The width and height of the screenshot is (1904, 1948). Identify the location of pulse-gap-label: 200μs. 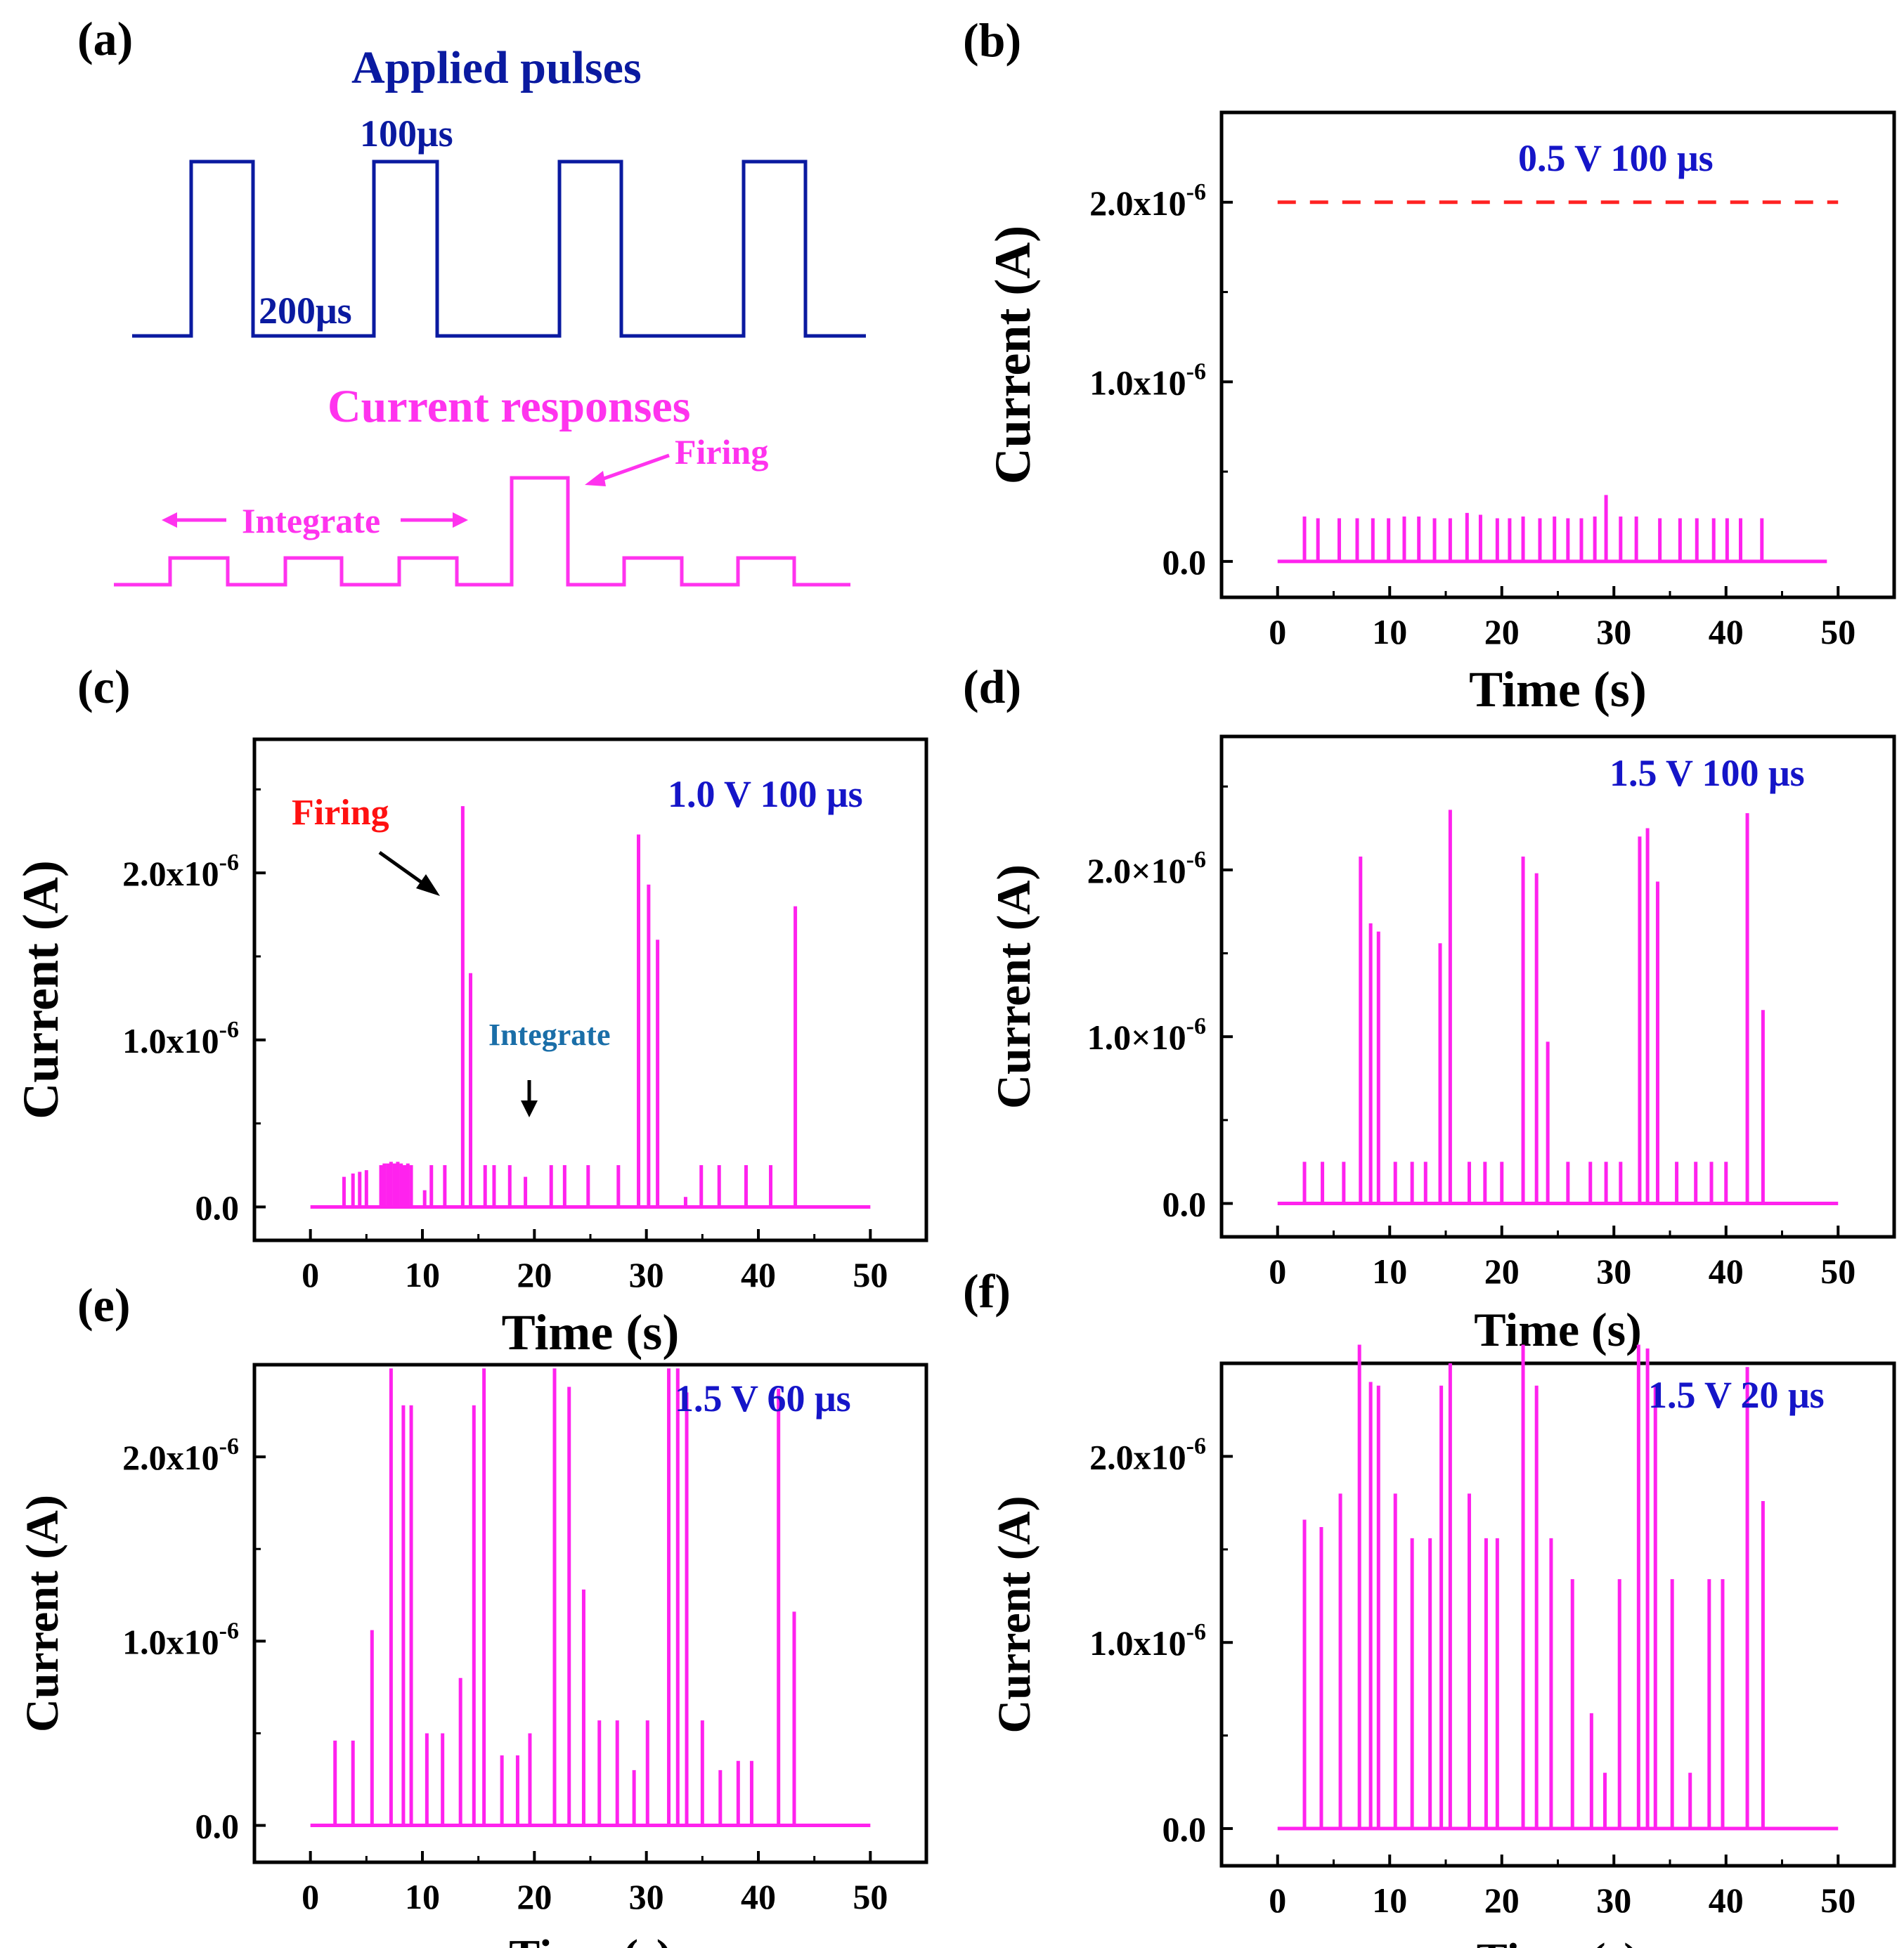
(305, 311).